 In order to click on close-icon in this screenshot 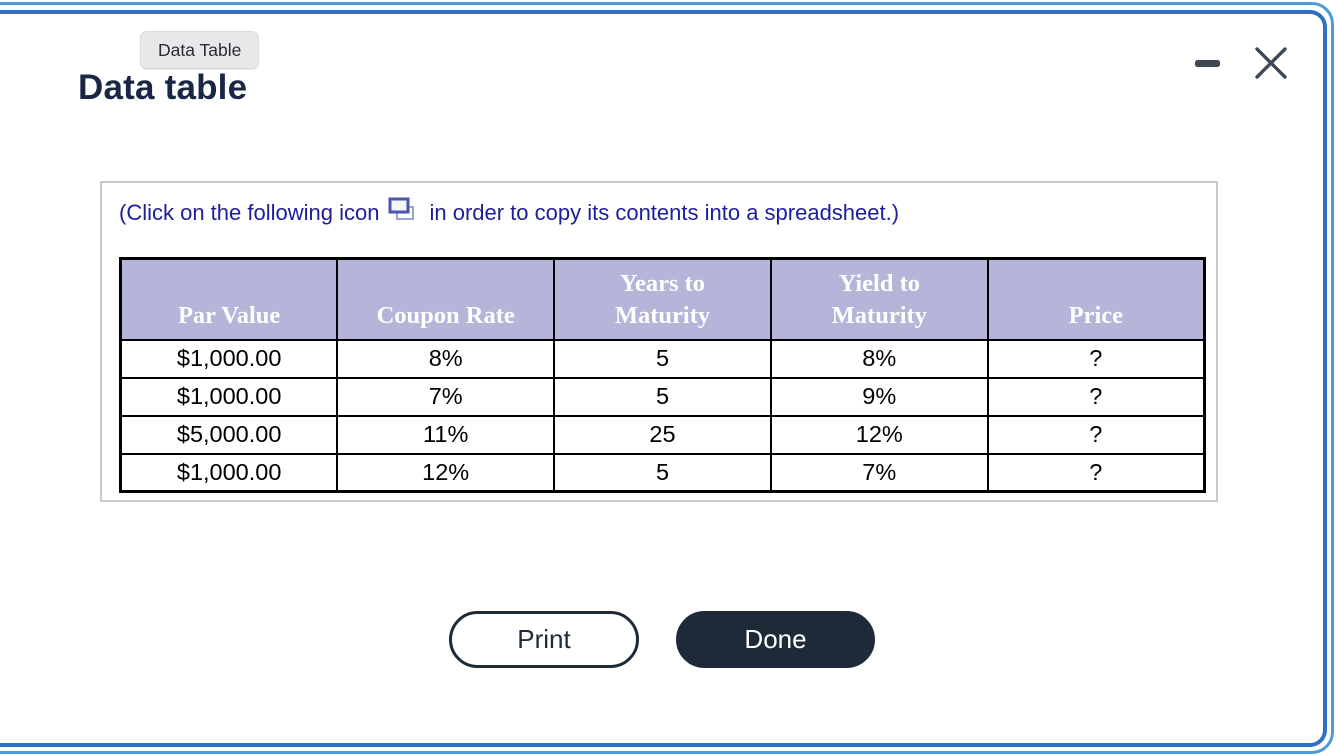, I will do `click(1271, 63)`.